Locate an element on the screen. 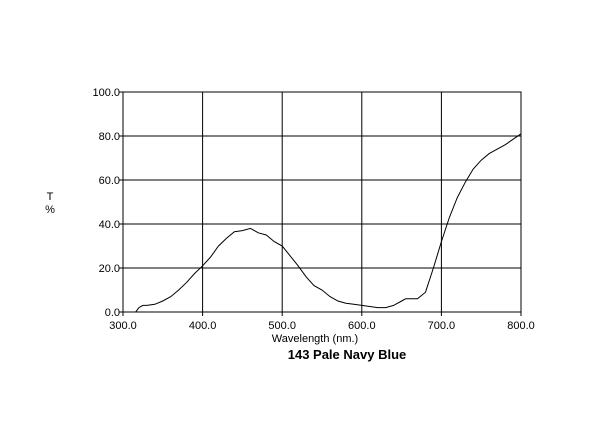 This screenshot has height=422, width=595. x-tick-label: 800.0 is located at coordinates (521, 326).